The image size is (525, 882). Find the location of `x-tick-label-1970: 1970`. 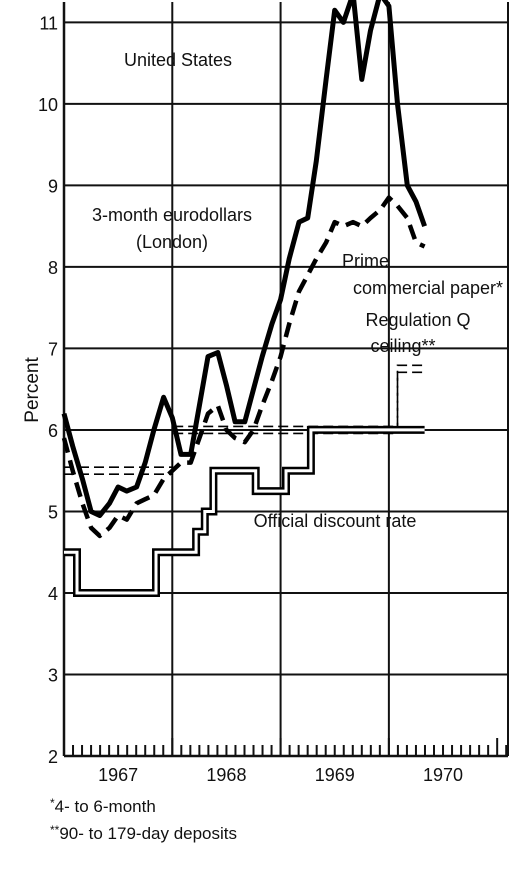

x-tick-label-1970: 1970 is located at coordinates (443, 775).